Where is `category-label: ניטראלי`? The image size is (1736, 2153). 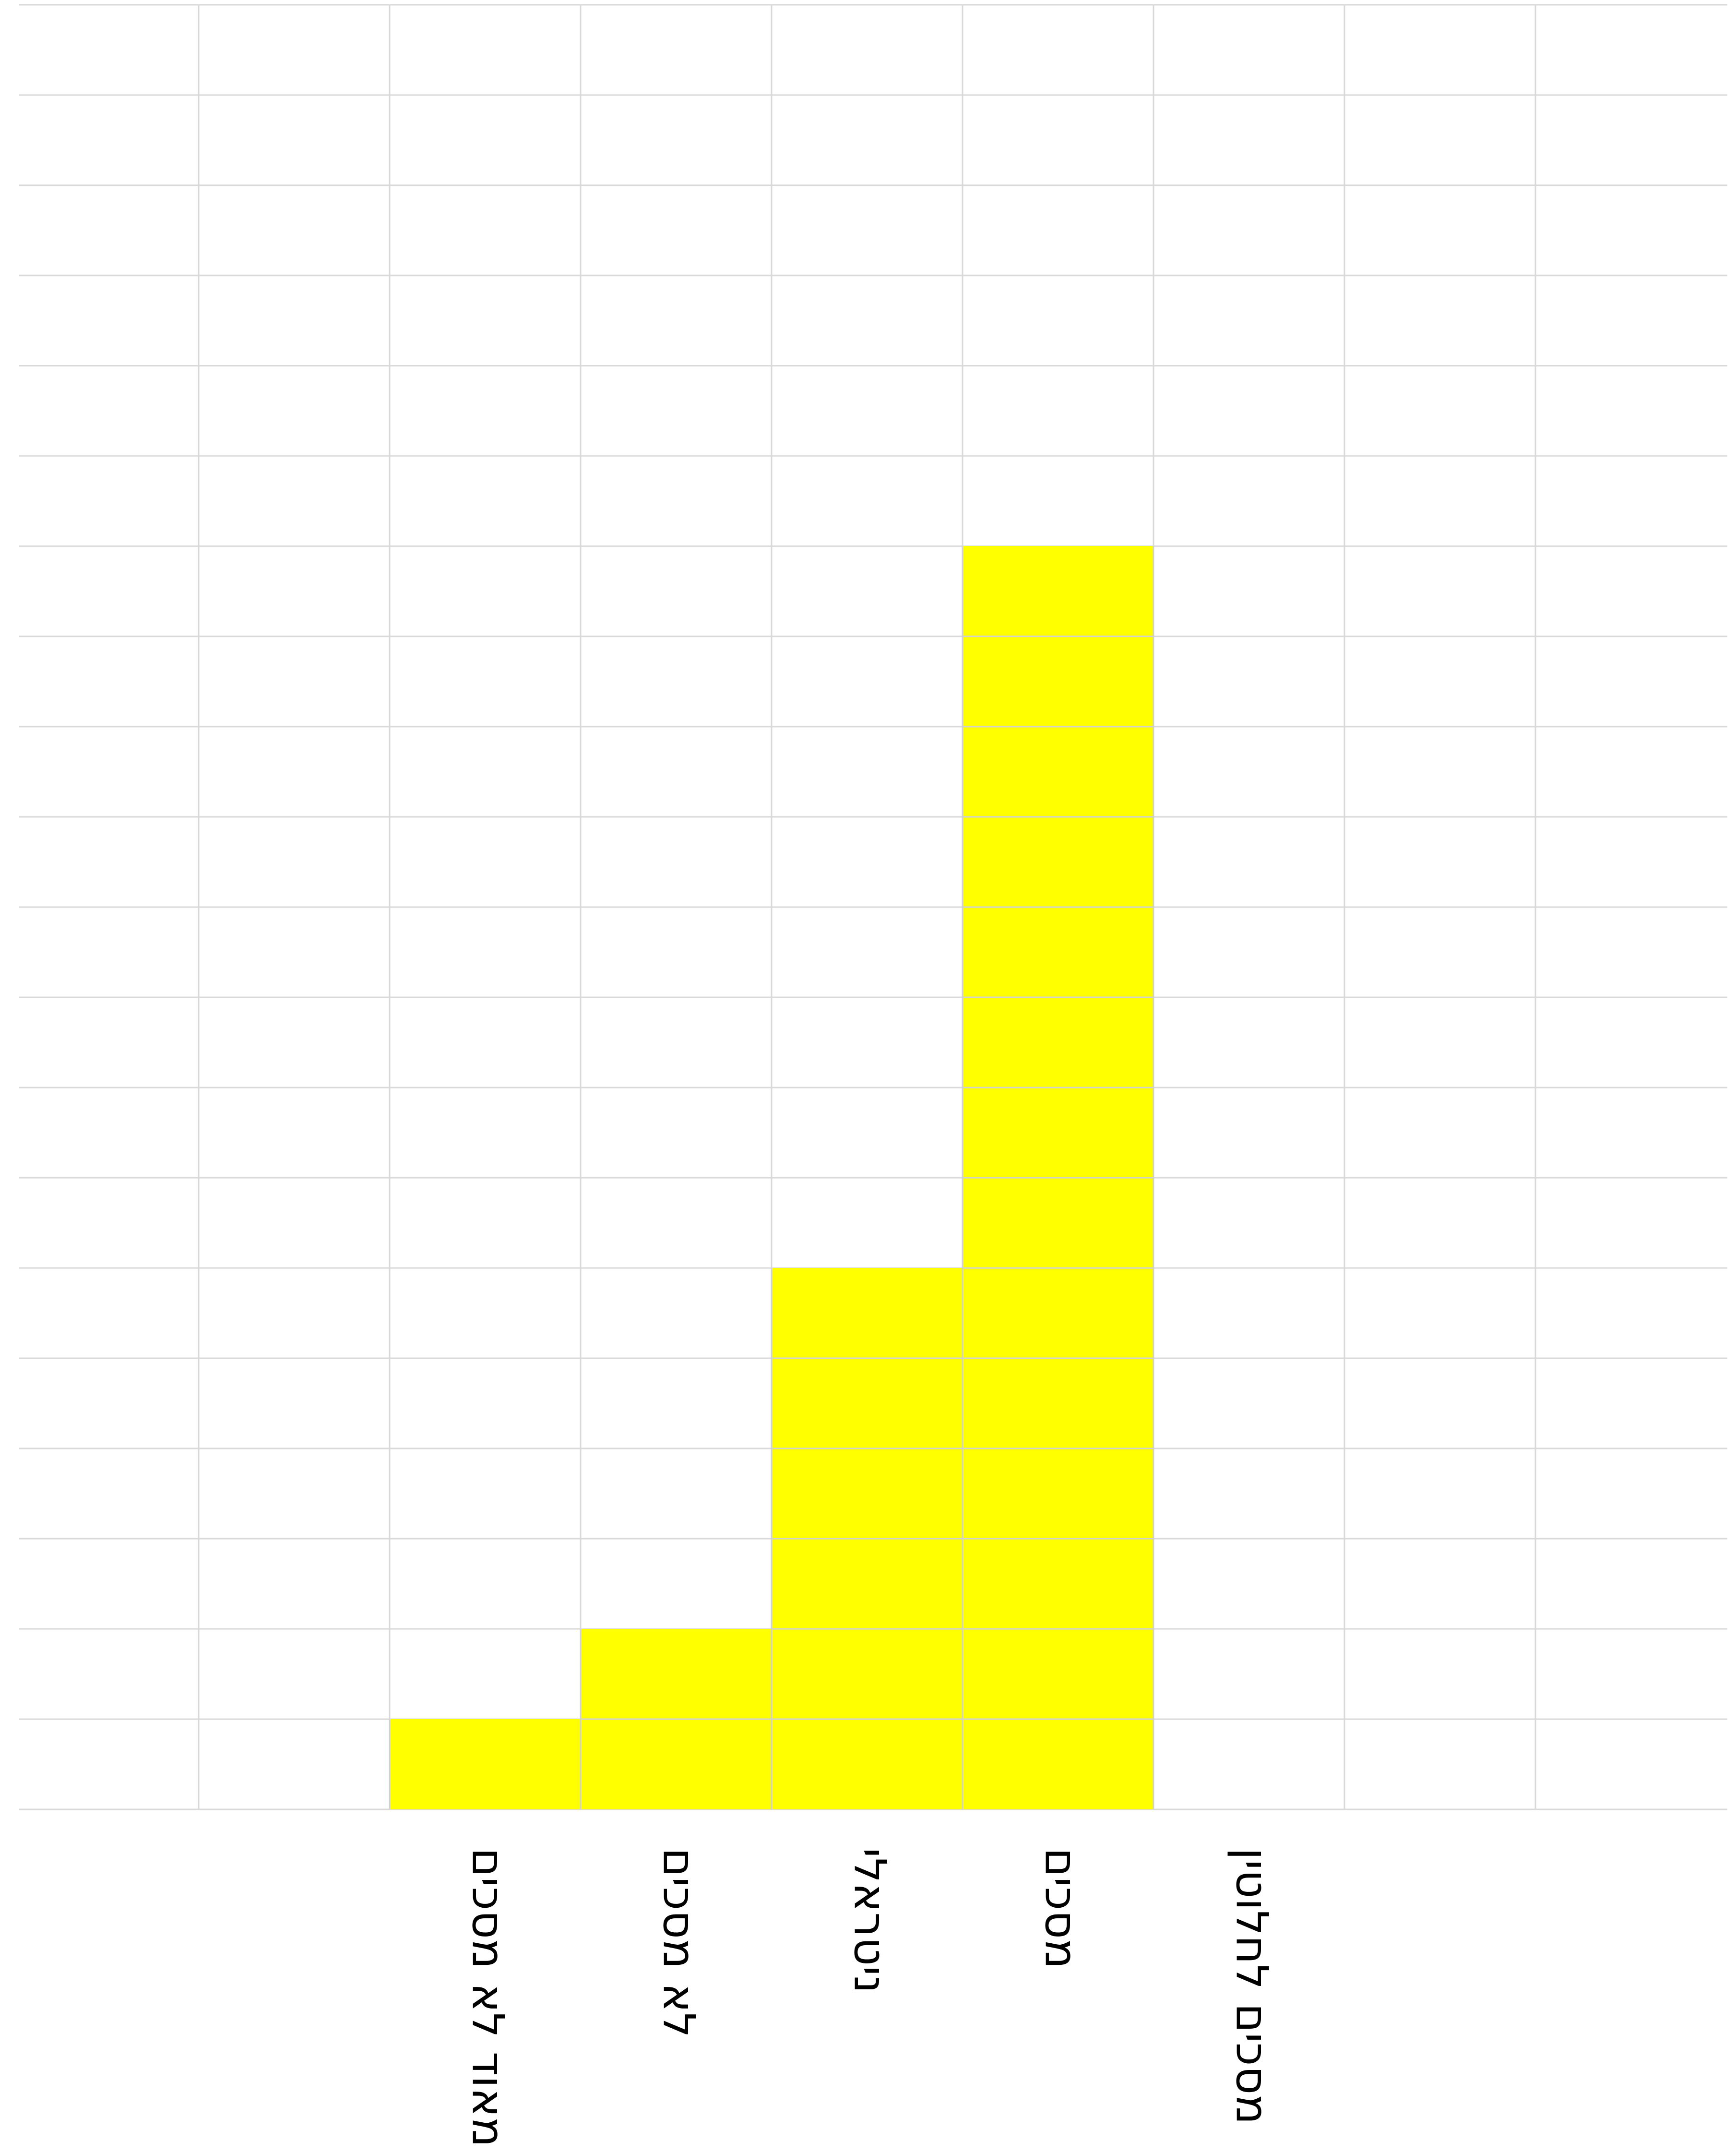
category-label: ניטראלי is located at coordinates (870, 1920).